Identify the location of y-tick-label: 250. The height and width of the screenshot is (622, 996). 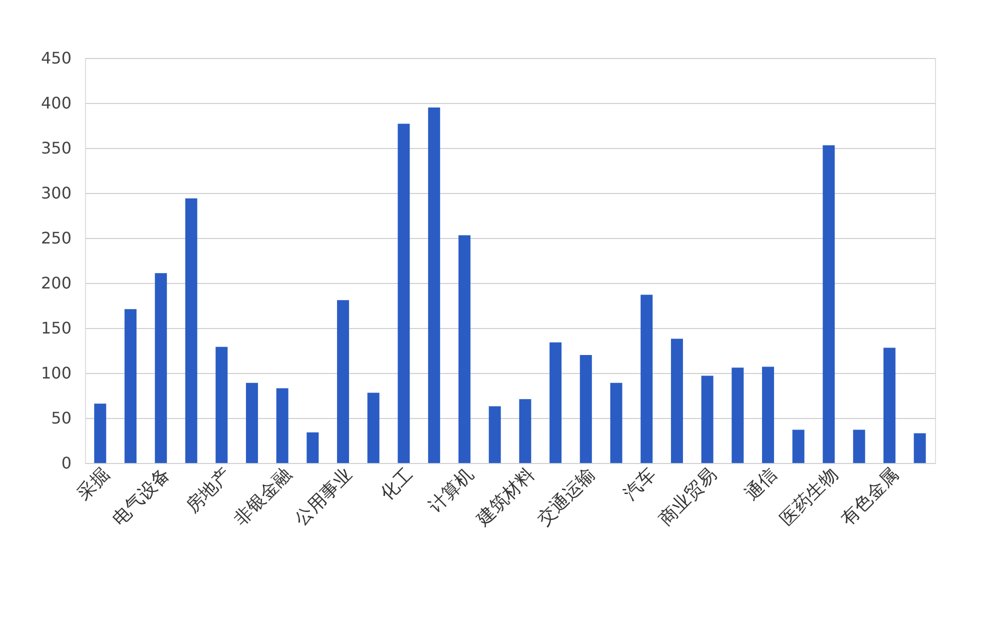
(56, 238).